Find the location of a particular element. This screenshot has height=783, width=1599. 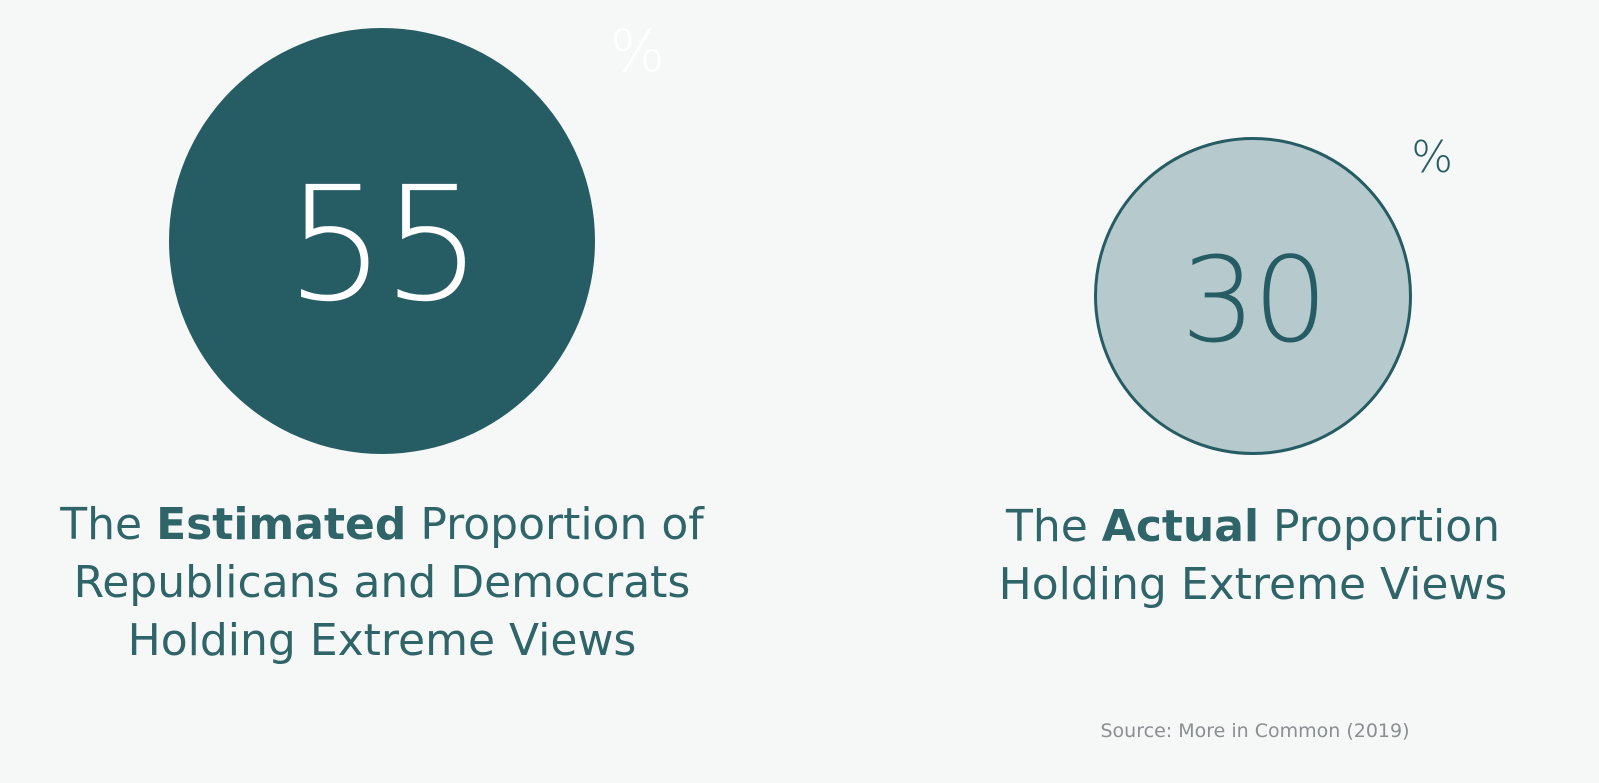

estimated-caption-line-2: Republicans and Democrats is located at coordinates (382, 582).